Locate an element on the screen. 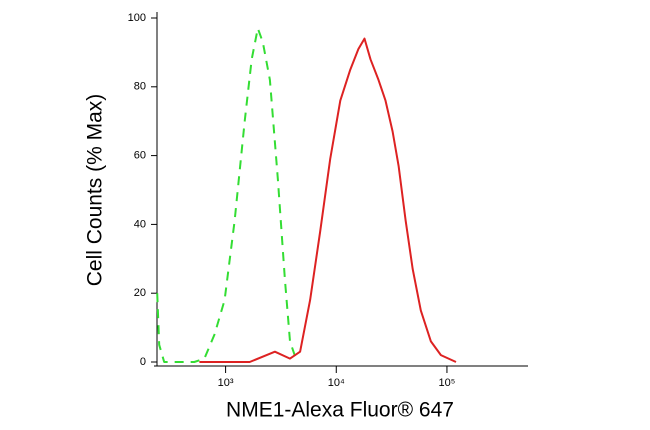 The width and height of the screenshot is (650, 430). y-tick-label: 20 is located at coordinates (140, 293).